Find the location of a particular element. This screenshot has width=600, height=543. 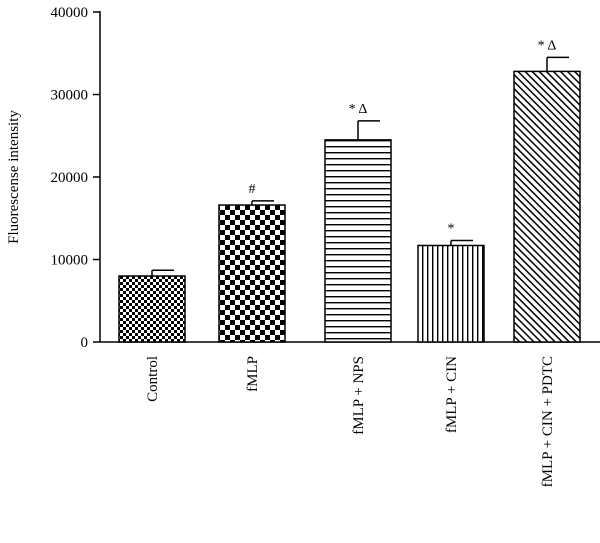

y-axis-label: Fluorescense intensity is located at coordinates (14, 177).